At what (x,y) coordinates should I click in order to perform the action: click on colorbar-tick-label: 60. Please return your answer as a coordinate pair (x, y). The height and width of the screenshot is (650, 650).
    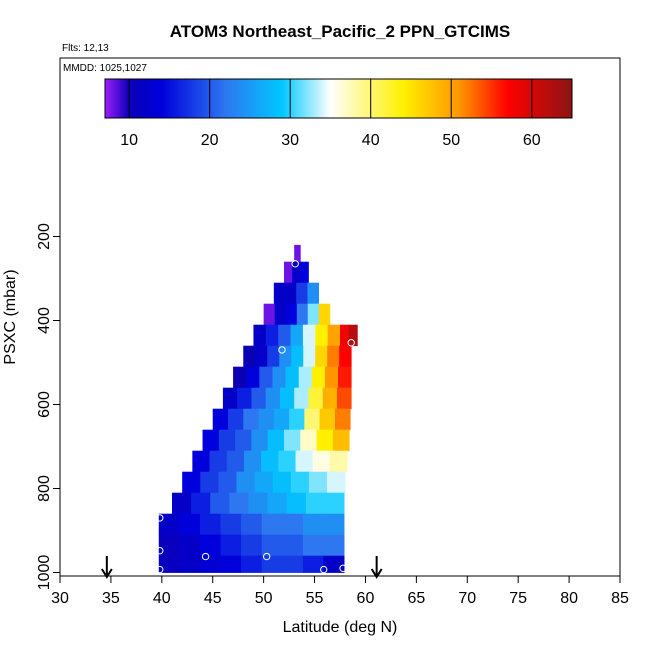
    Looking at the image, I should click on (532, 140).